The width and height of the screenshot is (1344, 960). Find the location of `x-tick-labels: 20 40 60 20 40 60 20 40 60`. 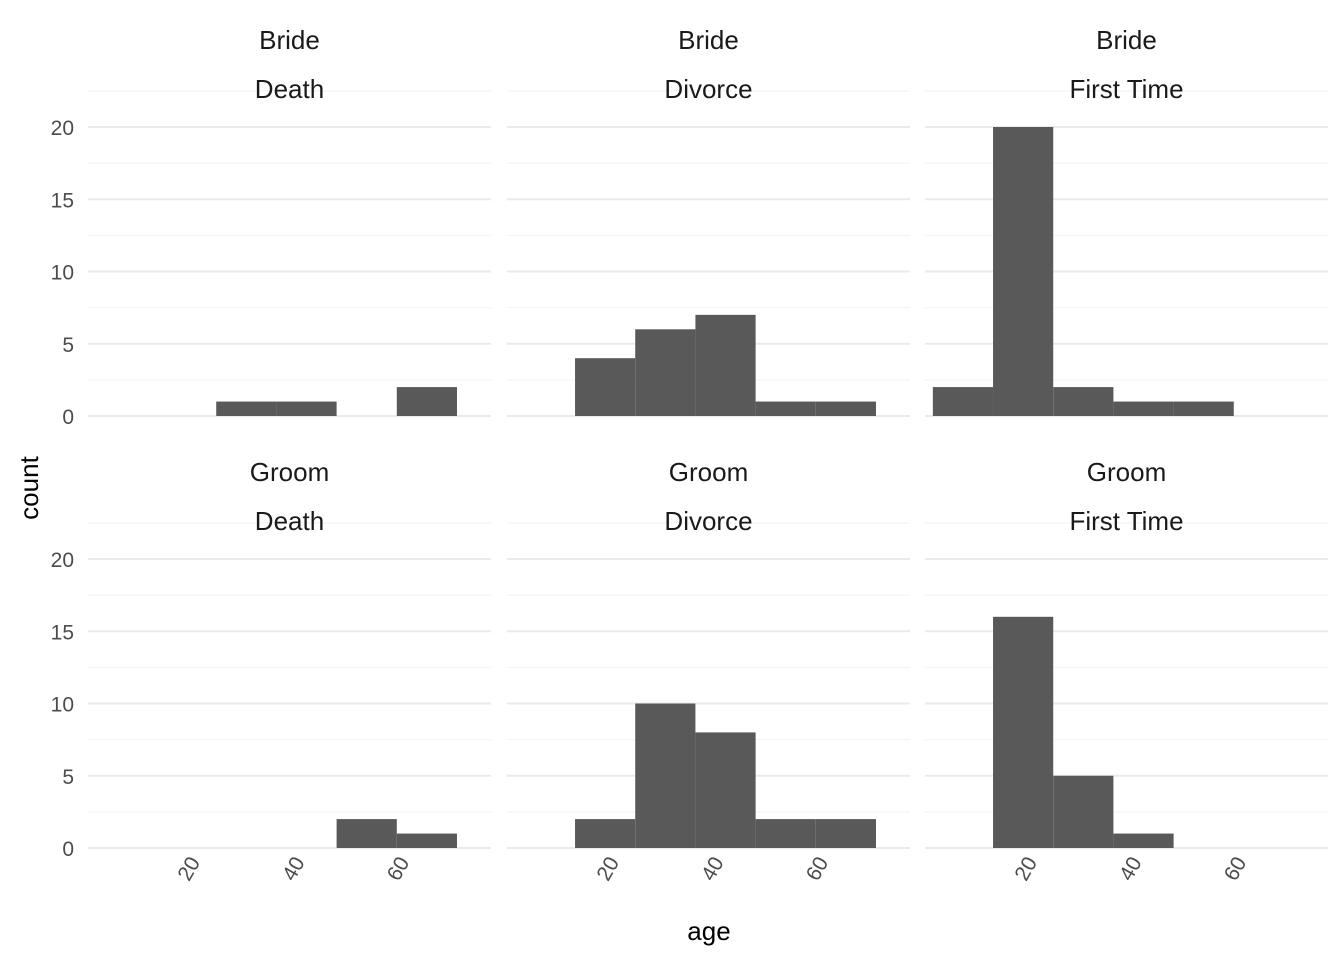

x-tick-labels: 20 40 60 20 40 60 20 40 60 is located at coordinates (712, 869).